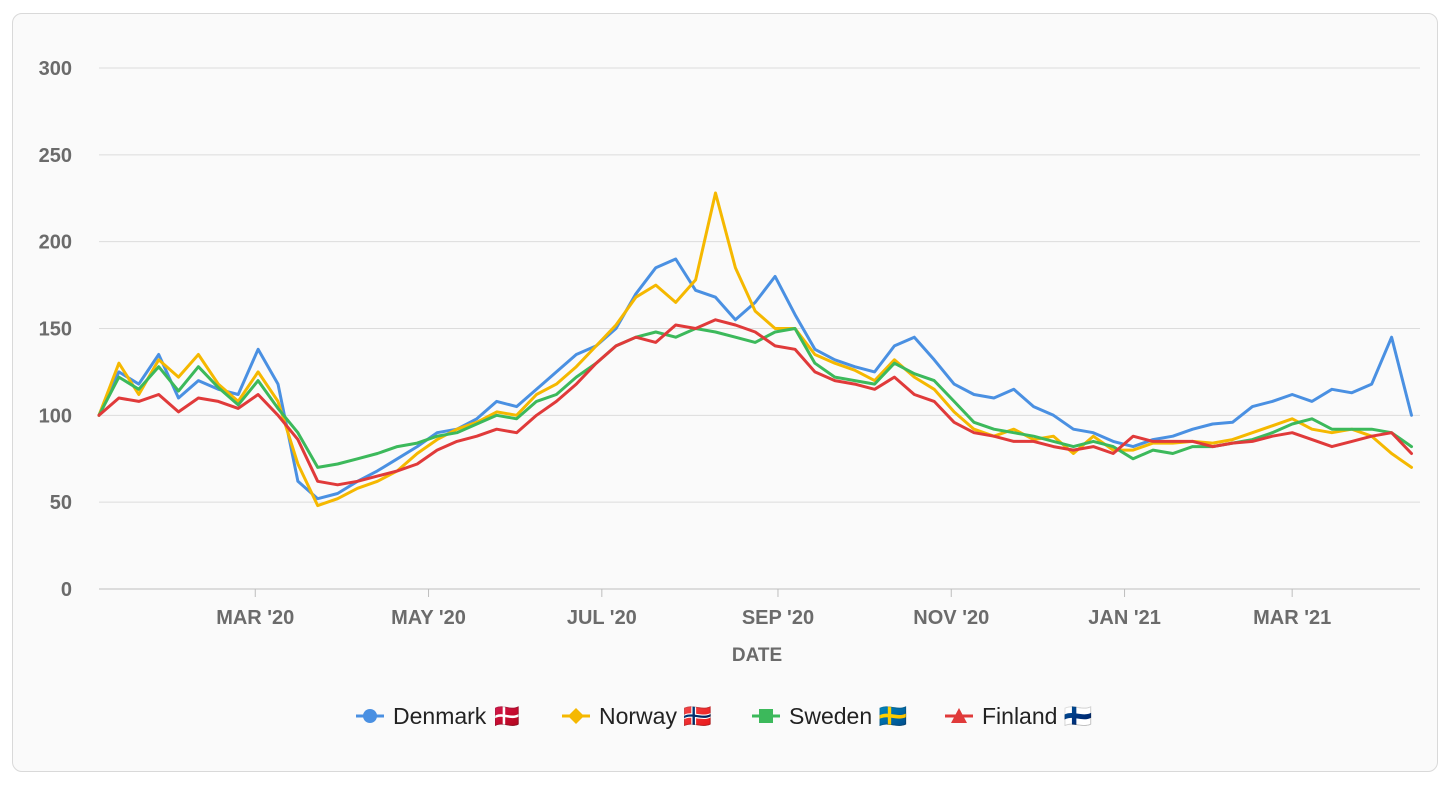  What do you see at coordinates (766, 716) in the screenshot?
I see `square-marker-icon` at bounding box center [766, 716].